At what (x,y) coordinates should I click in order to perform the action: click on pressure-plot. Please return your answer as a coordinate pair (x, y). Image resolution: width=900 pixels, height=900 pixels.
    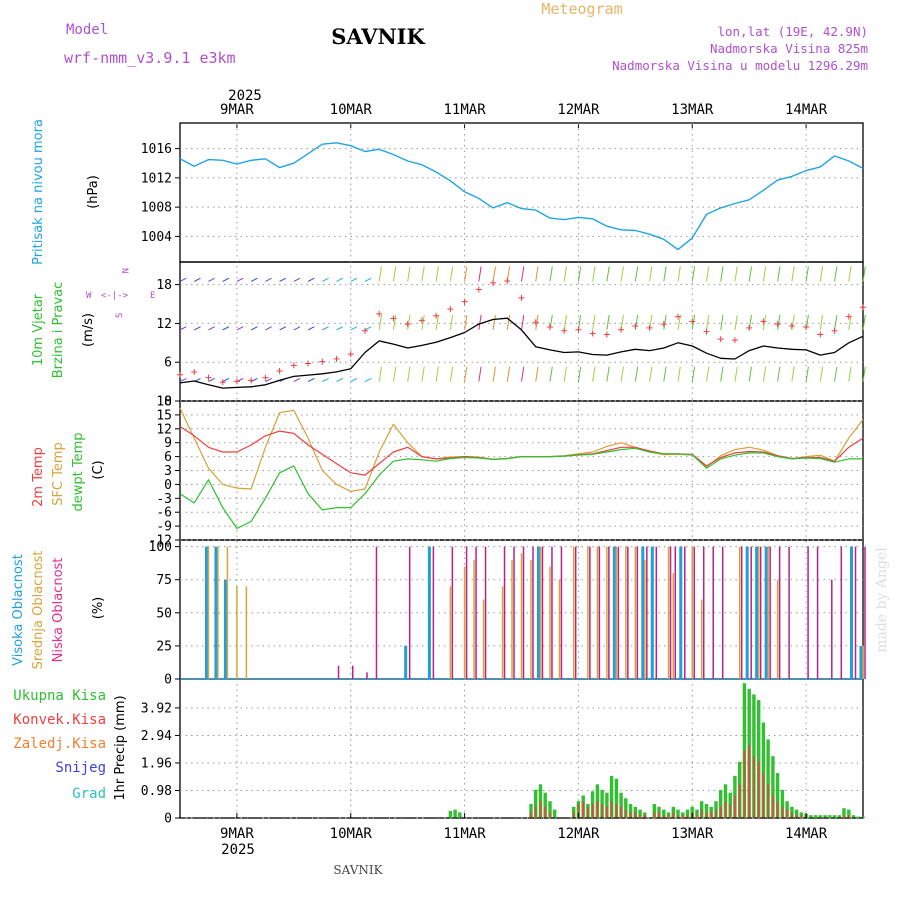
    Looking at the image, I should click on (521, 196).